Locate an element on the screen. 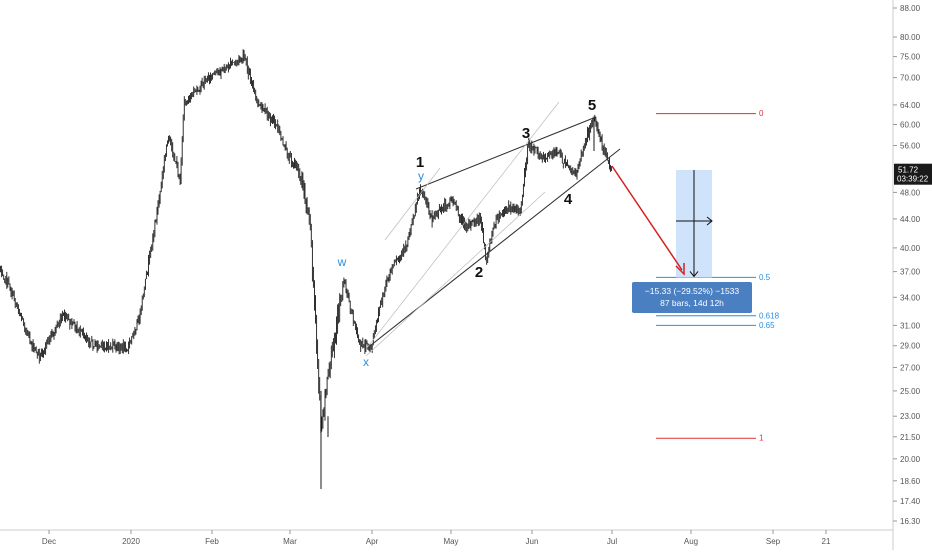 The image size is (932, 555). x-tick-label: Feb is located at coordinates (212, 541).